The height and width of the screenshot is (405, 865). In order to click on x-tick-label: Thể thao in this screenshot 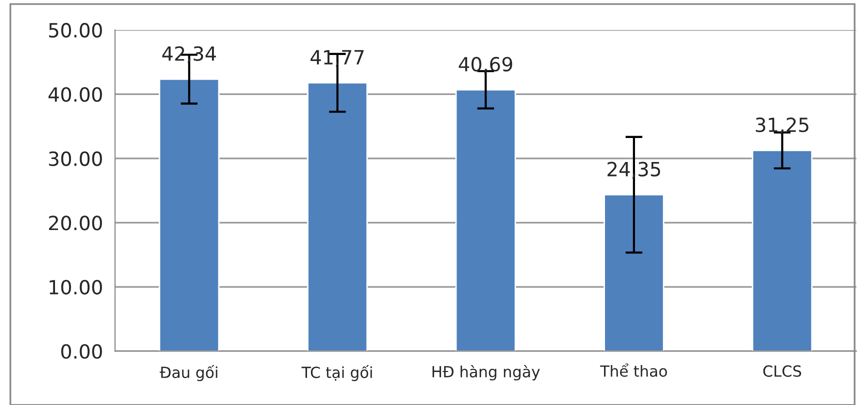, I will do `click(633, 370)`.